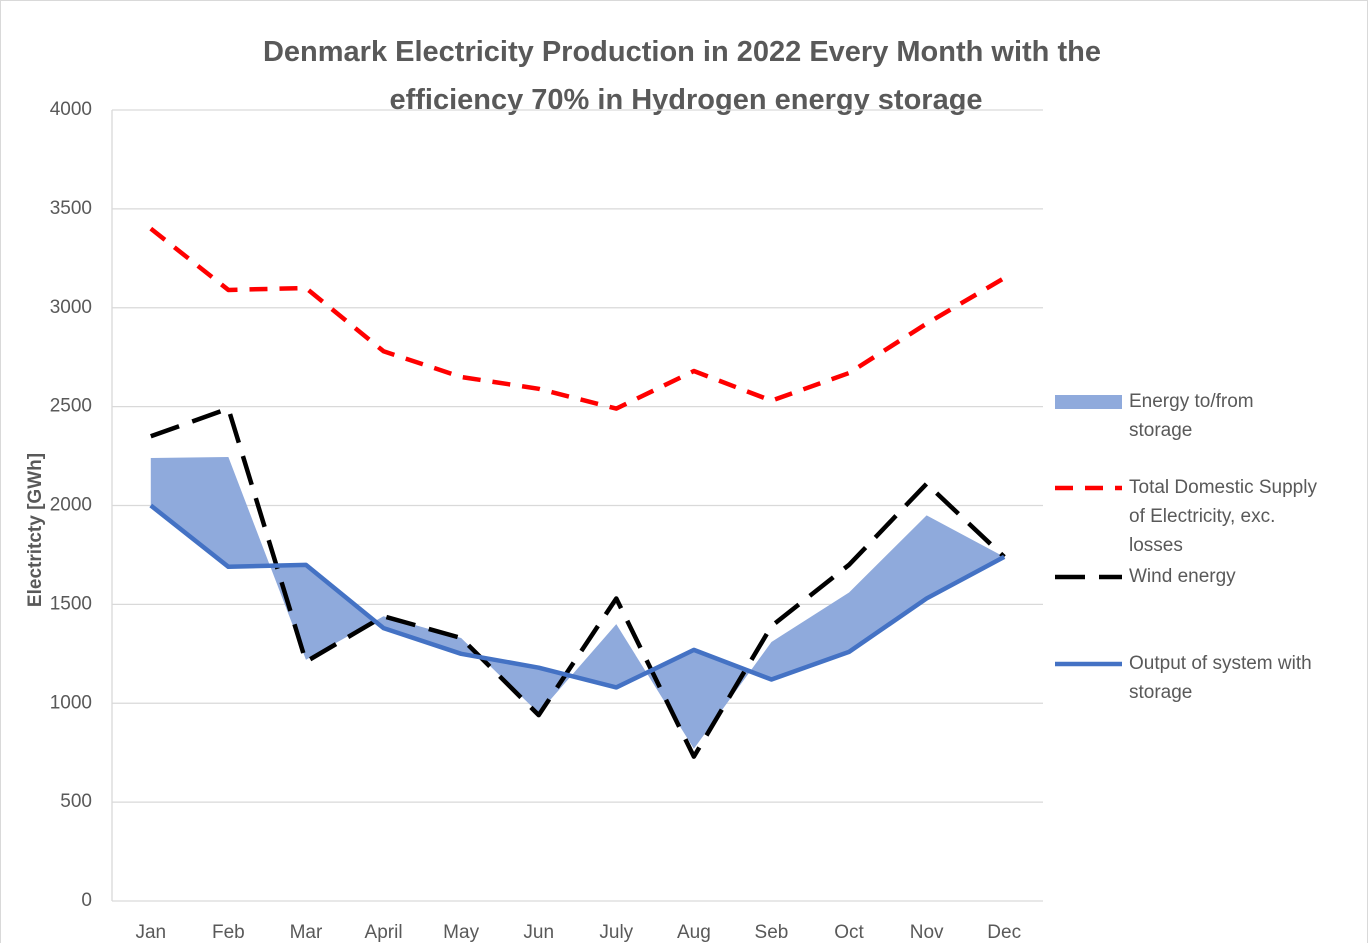  What do you see at coordinates (76, 801) in the screenshot?
I see `y-tick-label: 500` at bounding box center [76, 801].